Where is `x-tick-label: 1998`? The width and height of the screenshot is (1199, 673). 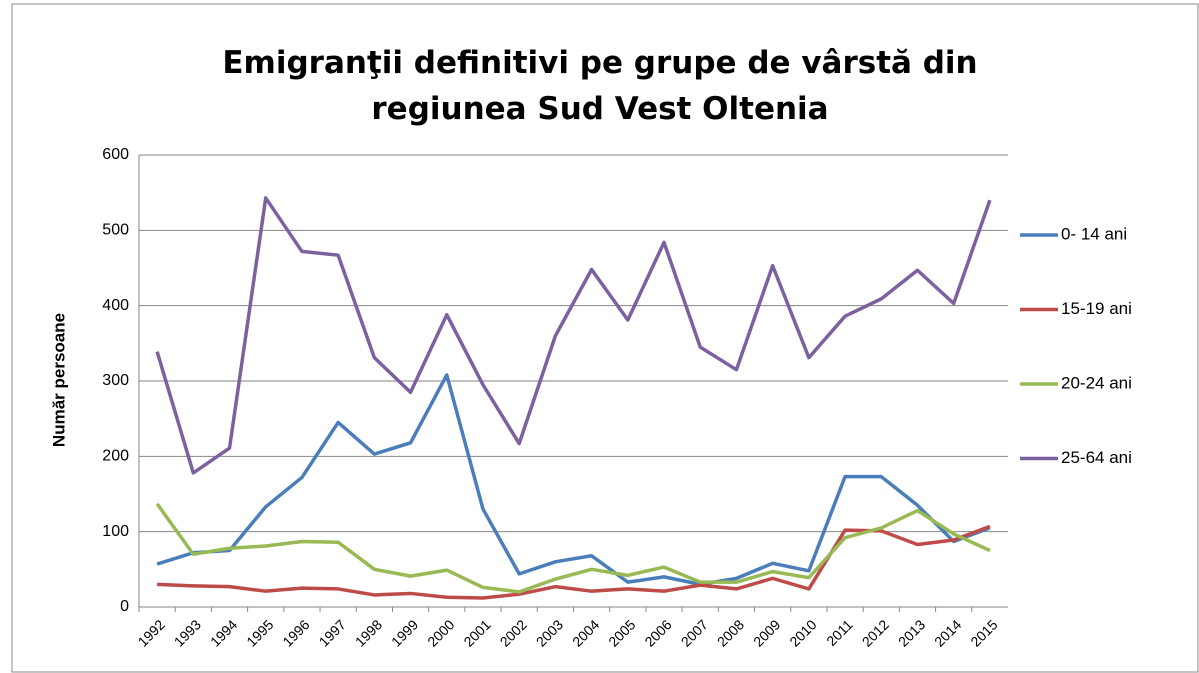 x-tick-label: 1998 is located at coordinates (368, 632).